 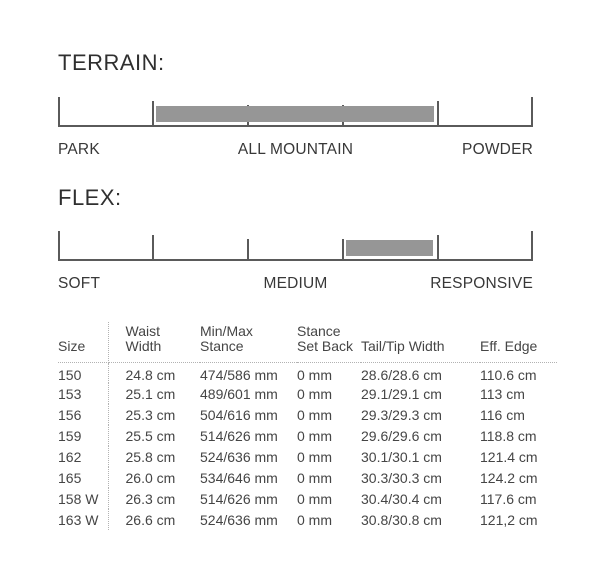 I want to click on flex-label-medium: MEDIUM, so click(x=295, y=283).